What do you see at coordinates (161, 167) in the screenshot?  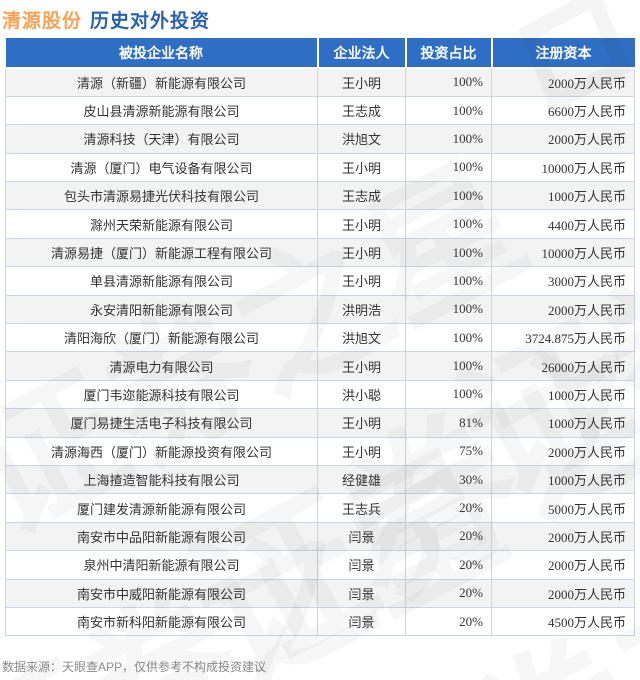 I see `company-name-cell: 清源（厦门）电气设备有限公司` at bounding box center [161, 167].